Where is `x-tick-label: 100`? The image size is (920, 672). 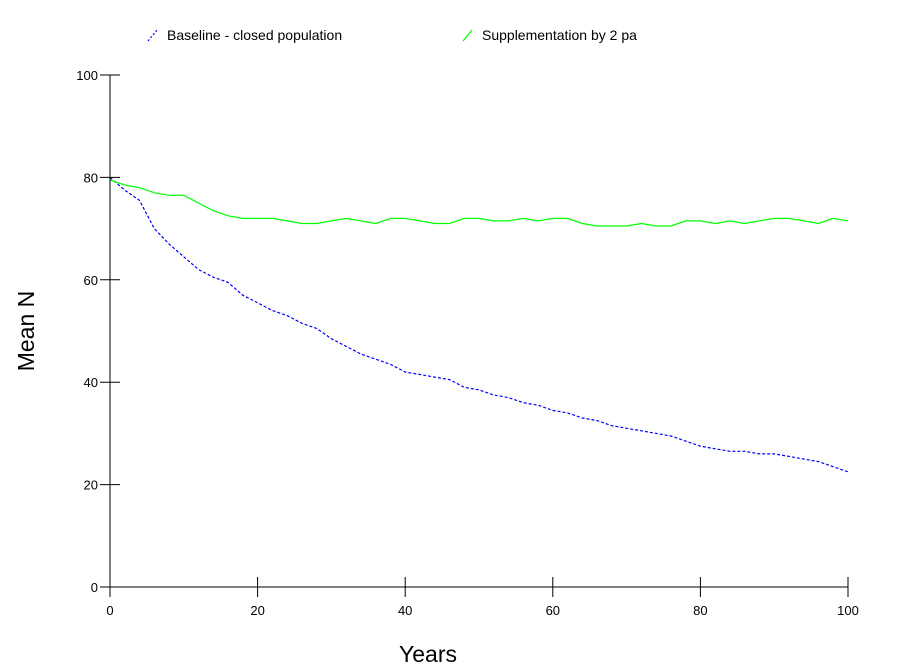
x-tick-label: 100 is located at coordinates (848, 610).